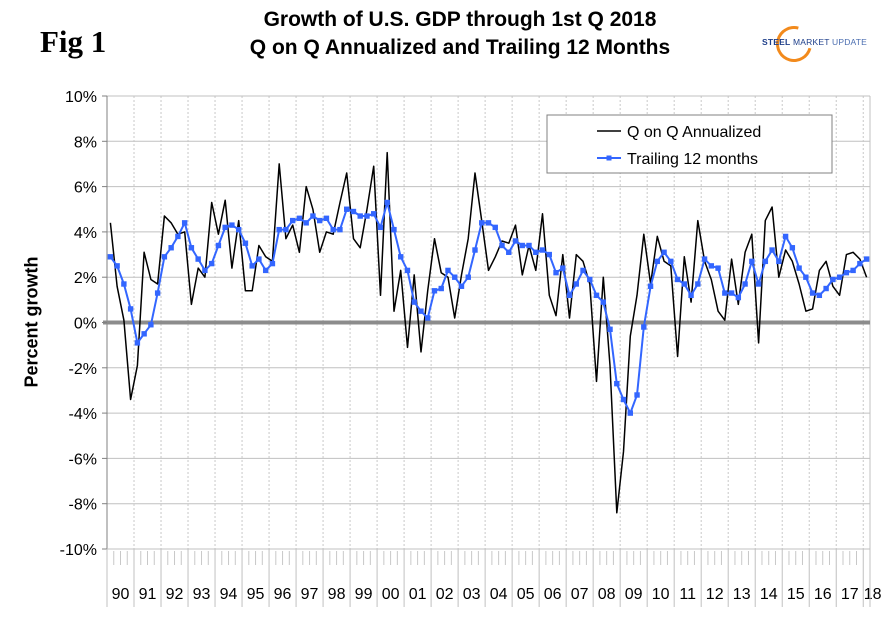 This screenshot has width=883, height=622. I want to click on y-tick-label: -2%, so click(83, 369).